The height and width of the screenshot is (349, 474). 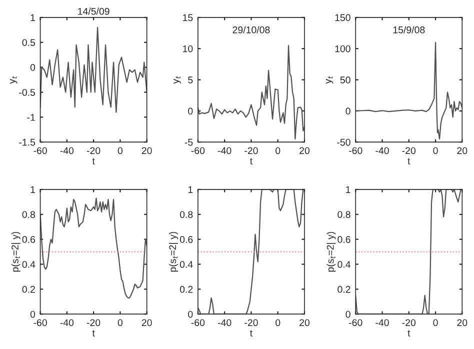 I want to click on text: 15/9/08, so click(x=409, y=30).